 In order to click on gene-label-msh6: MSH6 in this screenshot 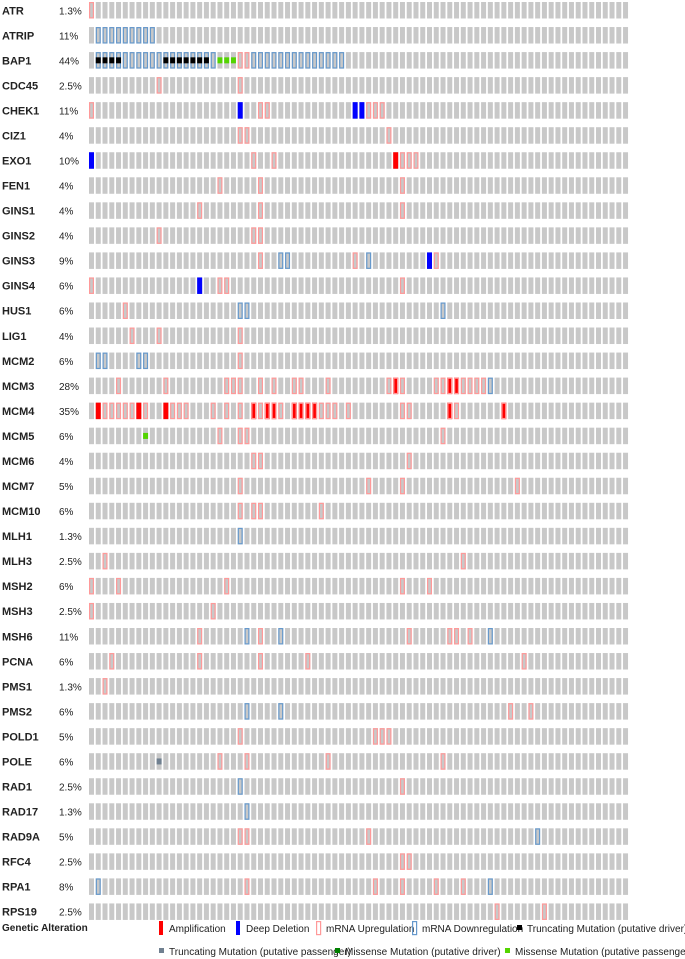, I will do `click(17, 637)`.